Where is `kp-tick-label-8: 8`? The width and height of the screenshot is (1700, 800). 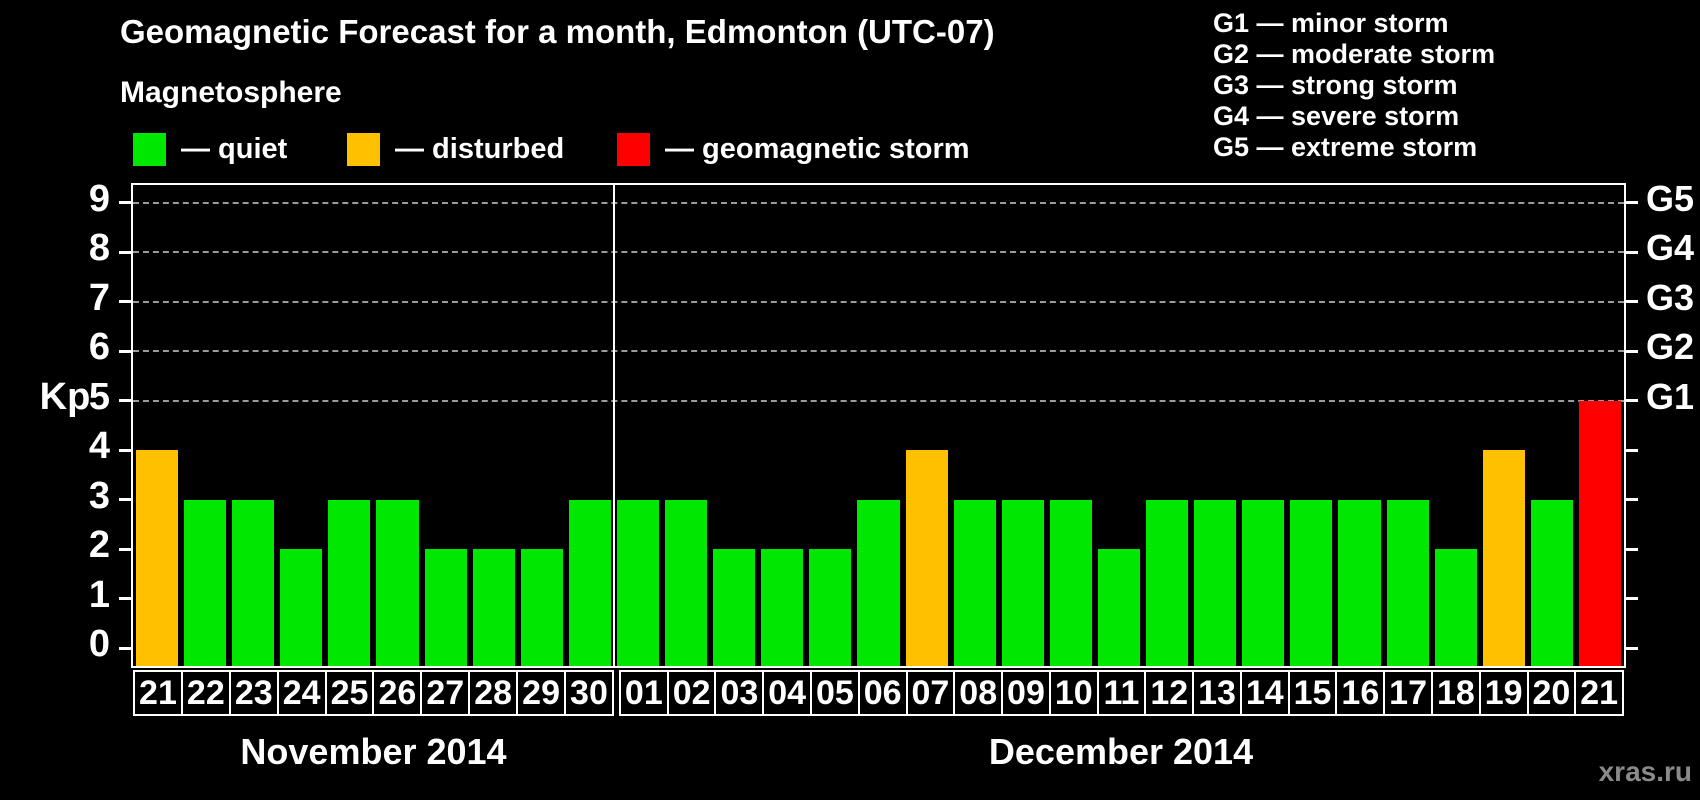 kp-tick-label-8: 8 is located at coordinates (99, 248).